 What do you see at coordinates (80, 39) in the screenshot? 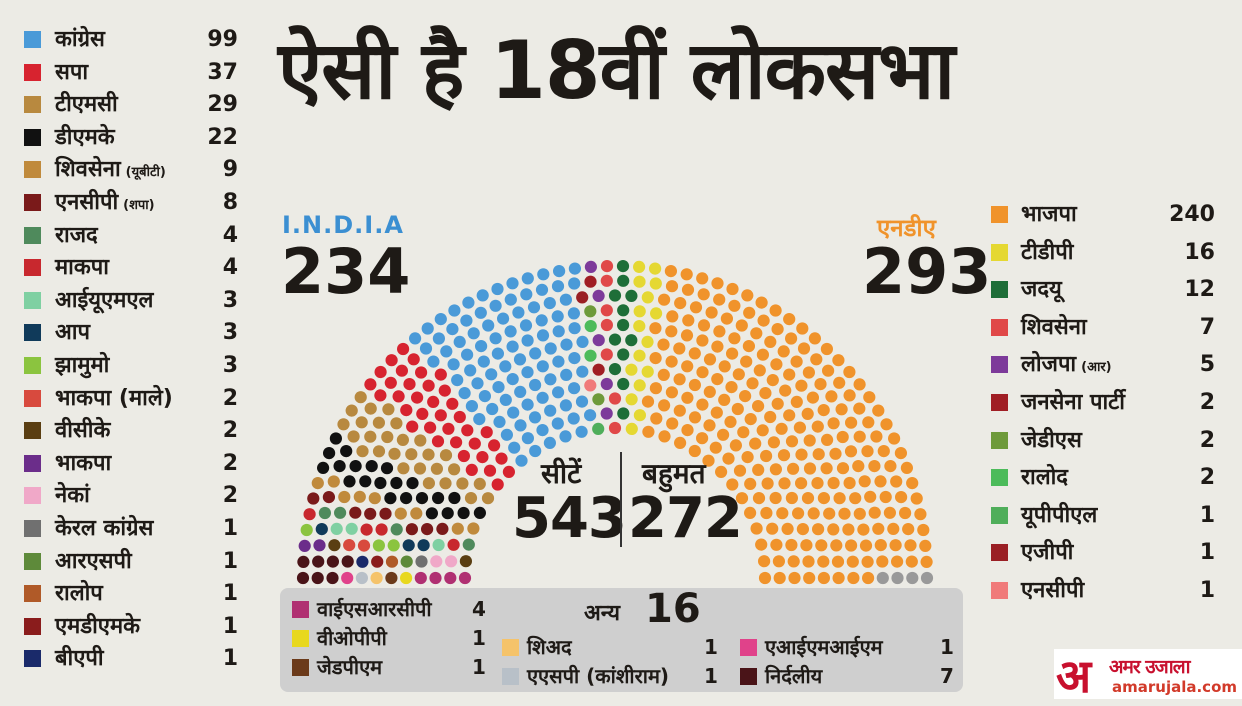
I see `legend-party-name: कांग्रेस` at bounding box center [80, 39].